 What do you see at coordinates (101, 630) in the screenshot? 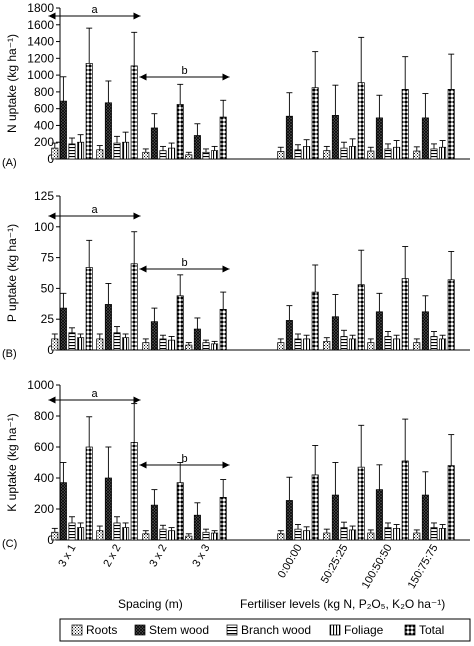
I see `legend-label-roots: Roots` at bounding box center [101, 630].